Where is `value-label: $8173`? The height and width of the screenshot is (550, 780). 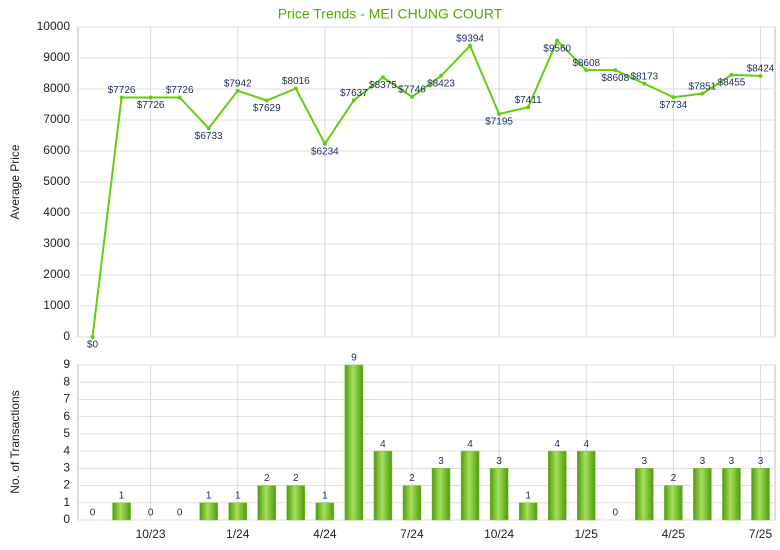 value-label: $8173 is located at coordinates (644, 76).